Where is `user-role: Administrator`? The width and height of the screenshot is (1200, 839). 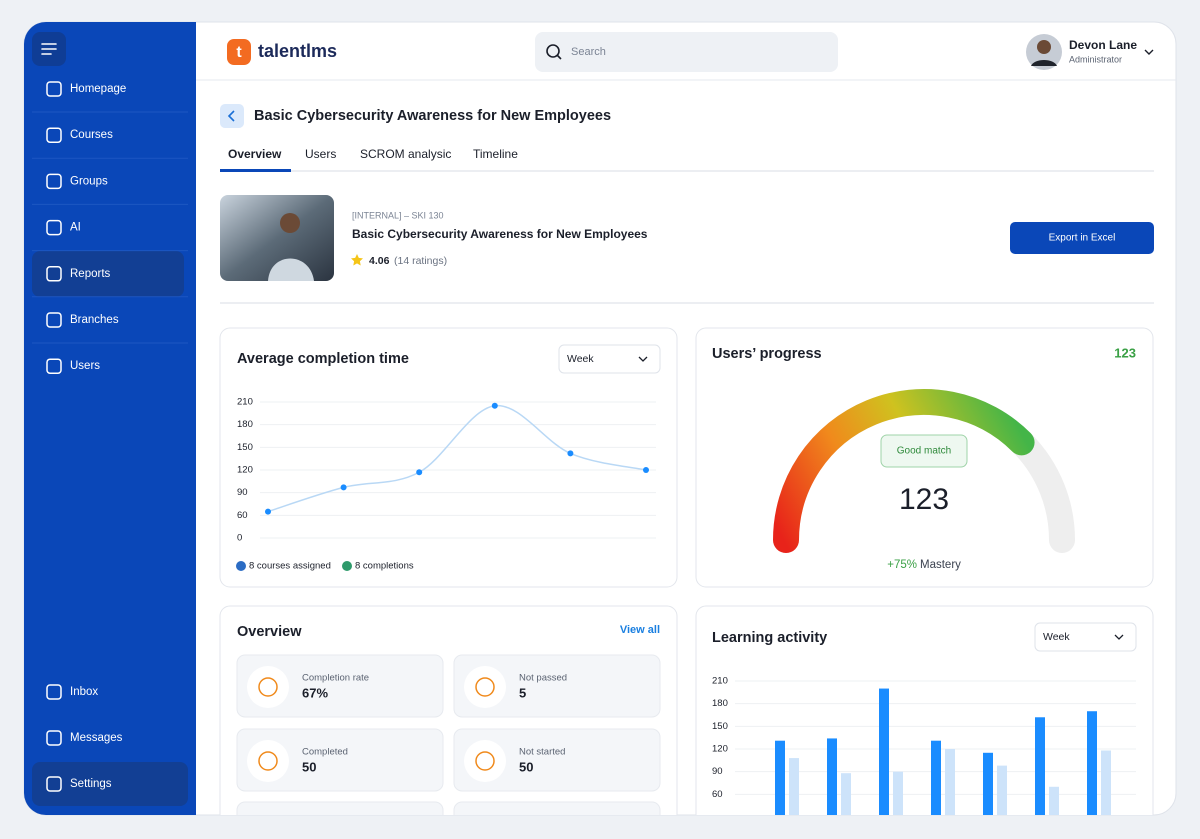 user-role: Administrator is located at coordinates (1095, 59).